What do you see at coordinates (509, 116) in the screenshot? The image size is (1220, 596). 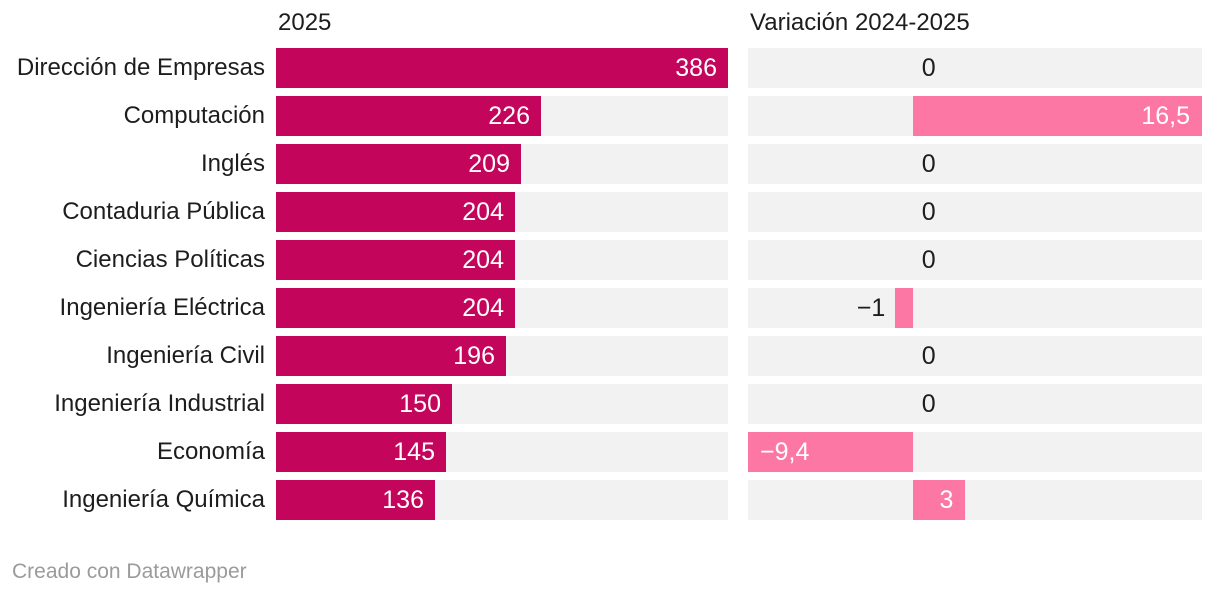 I see `bar-value-2025: 226` at bounding box center [509, 116].